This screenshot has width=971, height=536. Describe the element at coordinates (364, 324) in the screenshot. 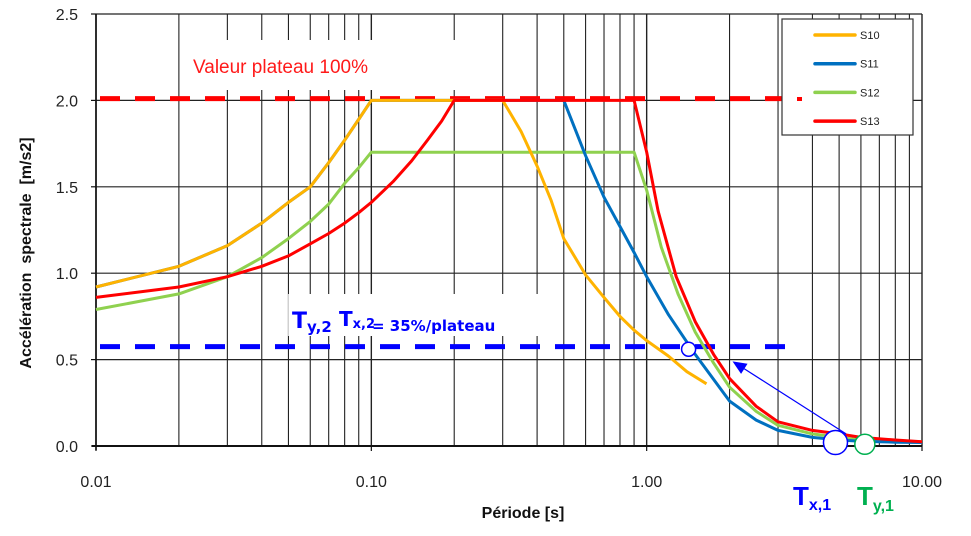

I see `tx2-sub: x,2` at that location.